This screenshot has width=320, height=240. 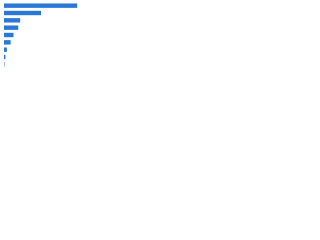 What do you see at coordinates (41, 35) in the screenshot?
I see `chart` at bounding box center [41, 35].